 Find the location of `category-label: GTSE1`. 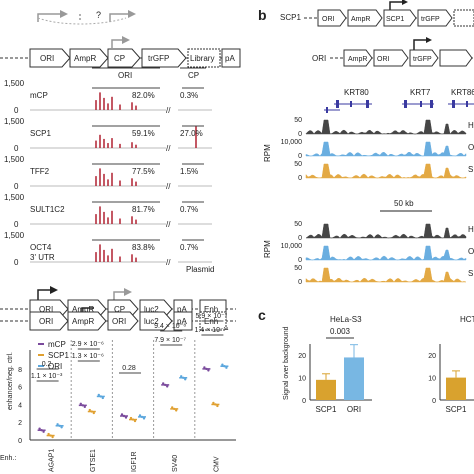

category-label: GTSE1 is located at coordinates (93, 460).